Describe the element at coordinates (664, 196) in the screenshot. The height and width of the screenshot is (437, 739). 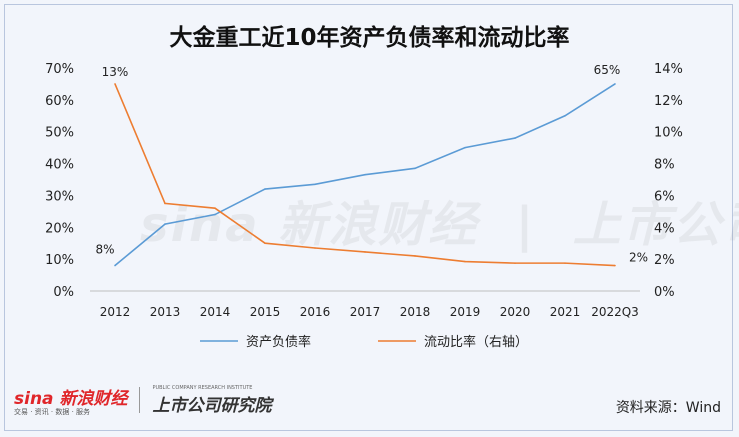
I see `right-tick-label: 6%` at that location.